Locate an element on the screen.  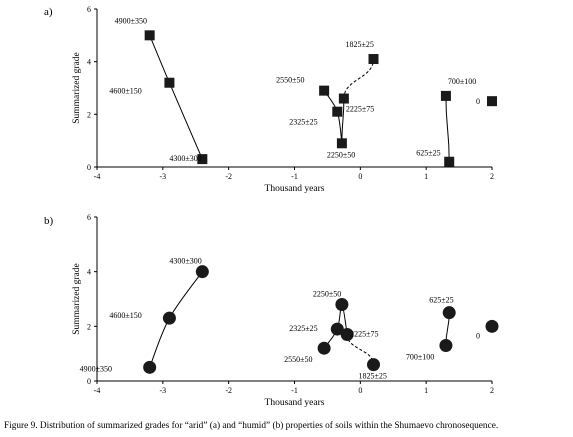
panel-label: b) is located at coordinates (49, 221).